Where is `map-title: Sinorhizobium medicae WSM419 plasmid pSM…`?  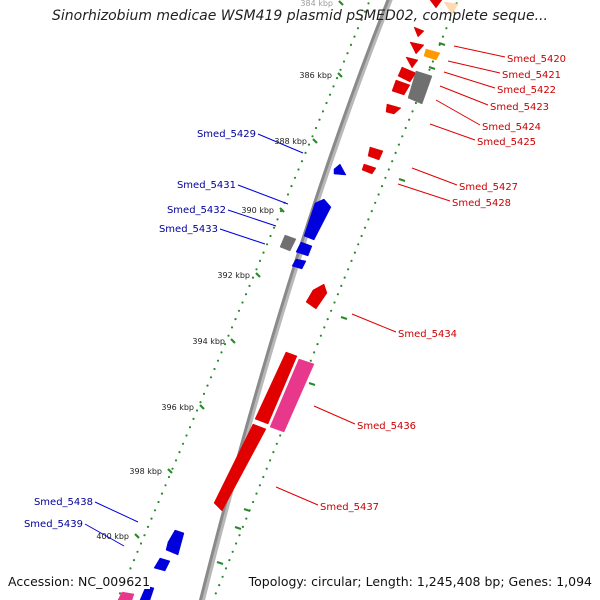 map-title: Sinorhizobium medicae WSM419 plasmid pSM… is located at coordinates (300, 16).